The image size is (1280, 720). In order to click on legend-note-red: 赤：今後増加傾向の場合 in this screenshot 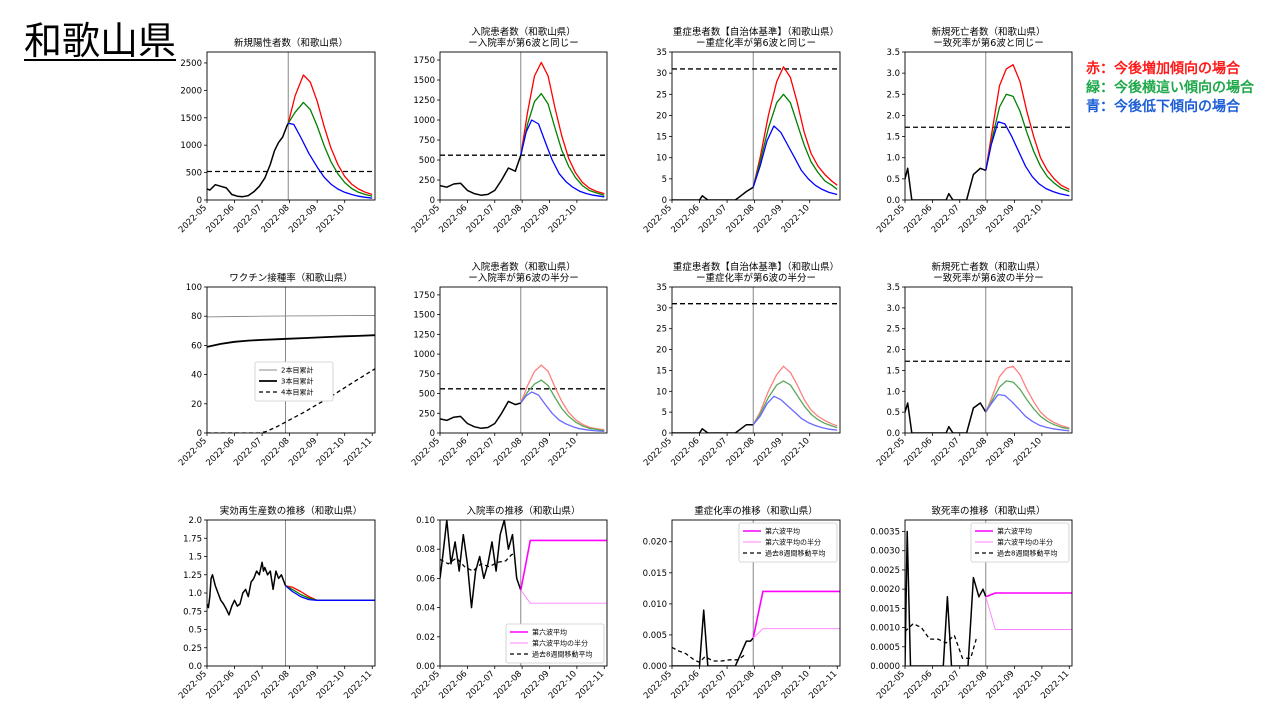, I will do `click(1163, 69)`.